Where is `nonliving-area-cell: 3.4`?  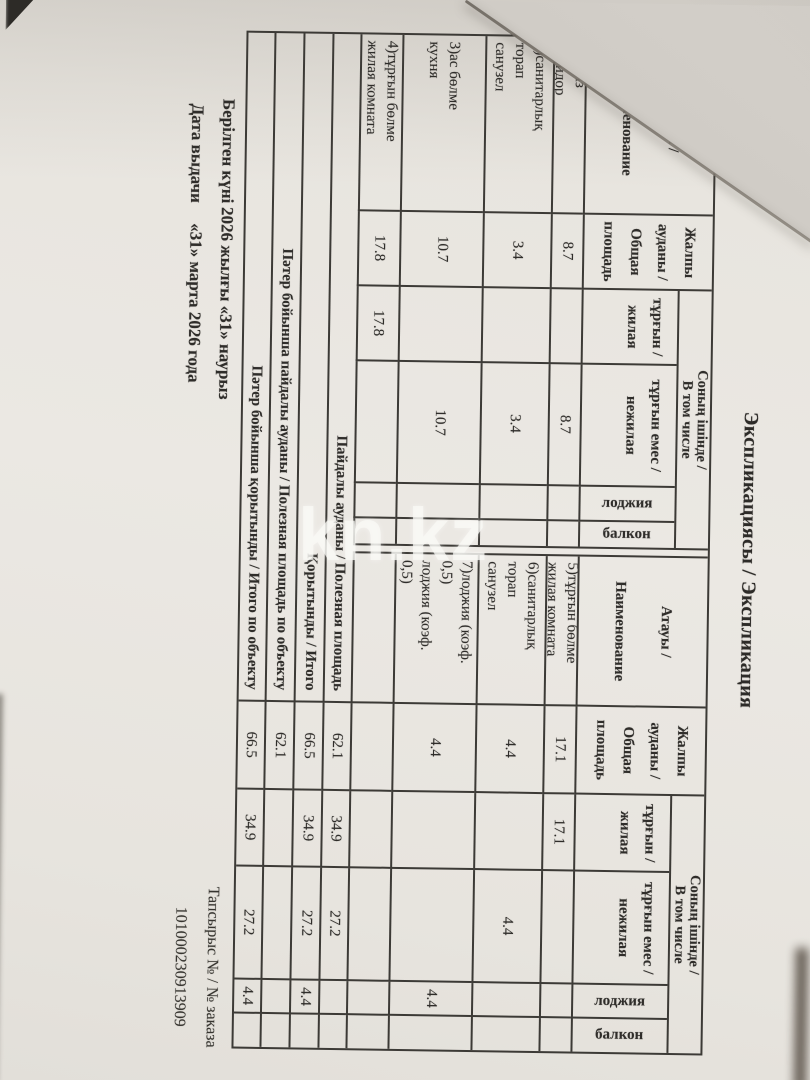
nonliving-area-cell: 3.4 is located at coordinates (513, 425).